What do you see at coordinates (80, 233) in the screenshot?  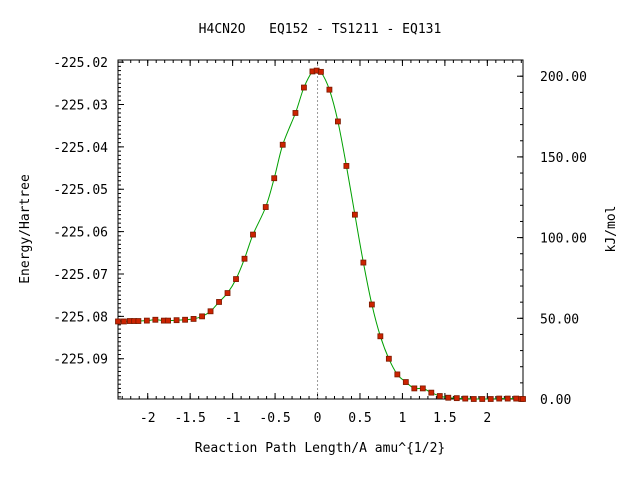 I see `y-tick-label: -225.06` at bounding box center [80, 233].